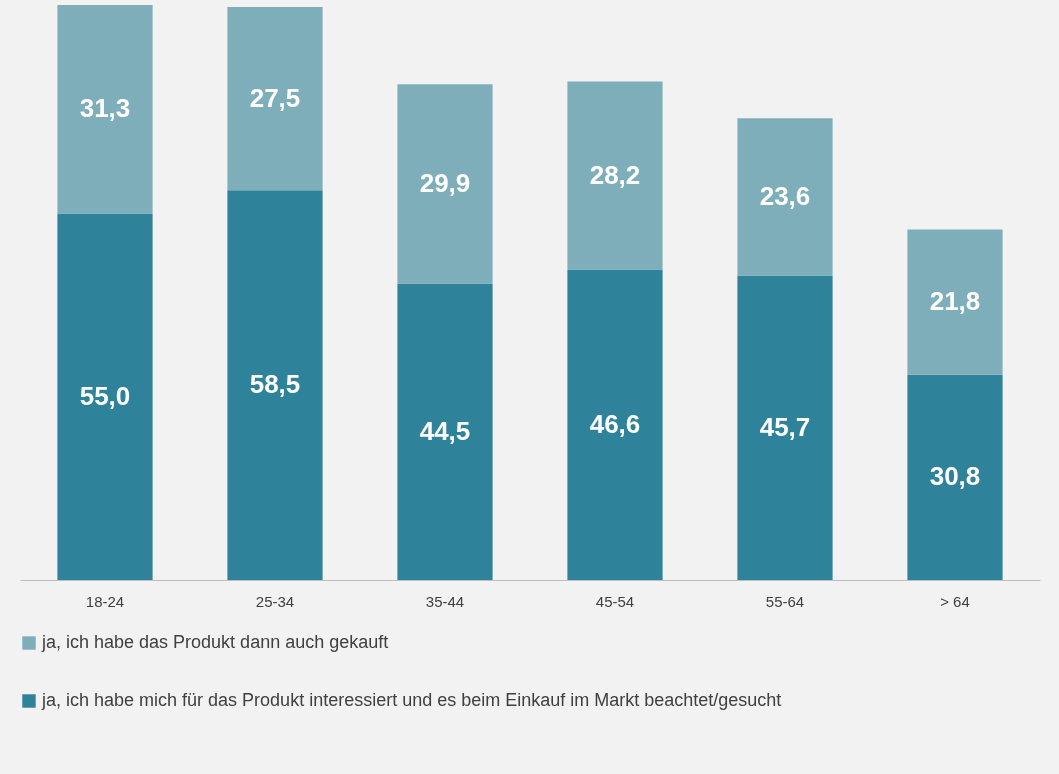 This screenshot has width=1059, height=774. I want to click on data-label: 46,6, so click(615, 423).